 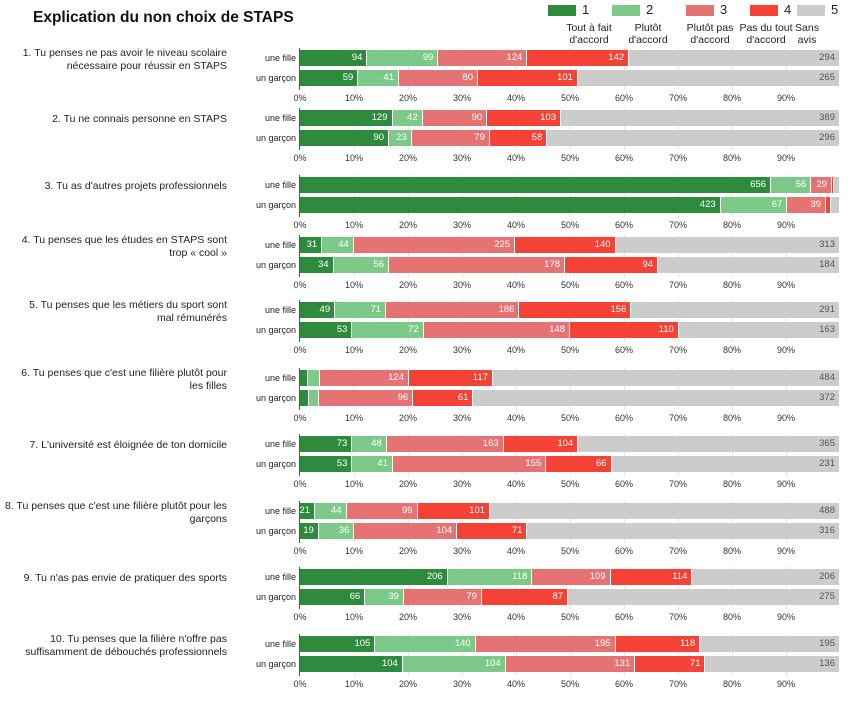 I want to click on data-label: 73, so click(x=342, y=443).